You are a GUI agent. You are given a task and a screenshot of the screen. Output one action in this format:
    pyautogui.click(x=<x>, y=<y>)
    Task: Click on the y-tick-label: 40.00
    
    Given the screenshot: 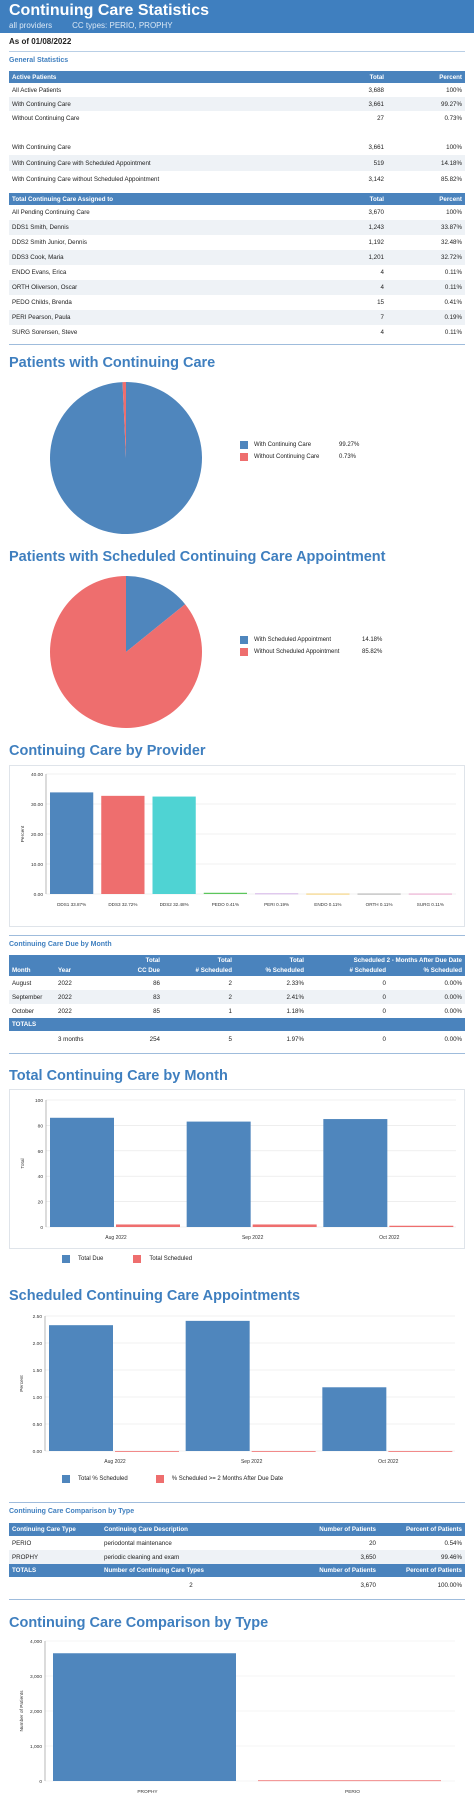 What is the action you would take?
    pyautogui.click(x=37, y=775)
    